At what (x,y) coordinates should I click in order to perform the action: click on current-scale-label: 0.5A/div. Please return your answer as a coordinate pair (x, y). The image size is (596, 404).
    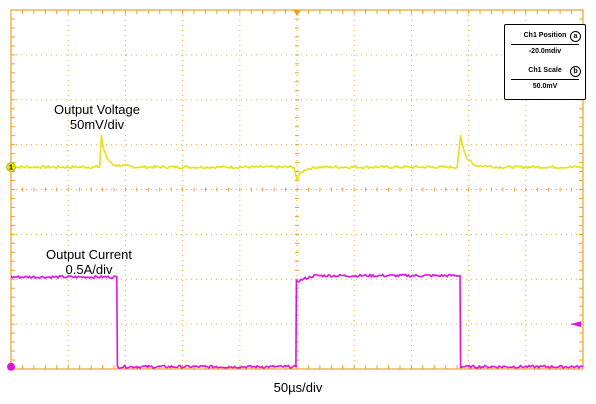
    Looking at the image, I should click on (89, 269).